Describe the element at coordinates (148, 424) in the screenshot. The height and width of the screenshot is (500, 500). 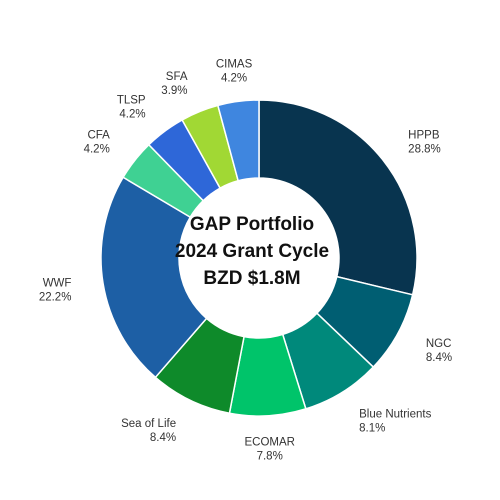
I see `slice-name-label: Sea of Life` at that location.